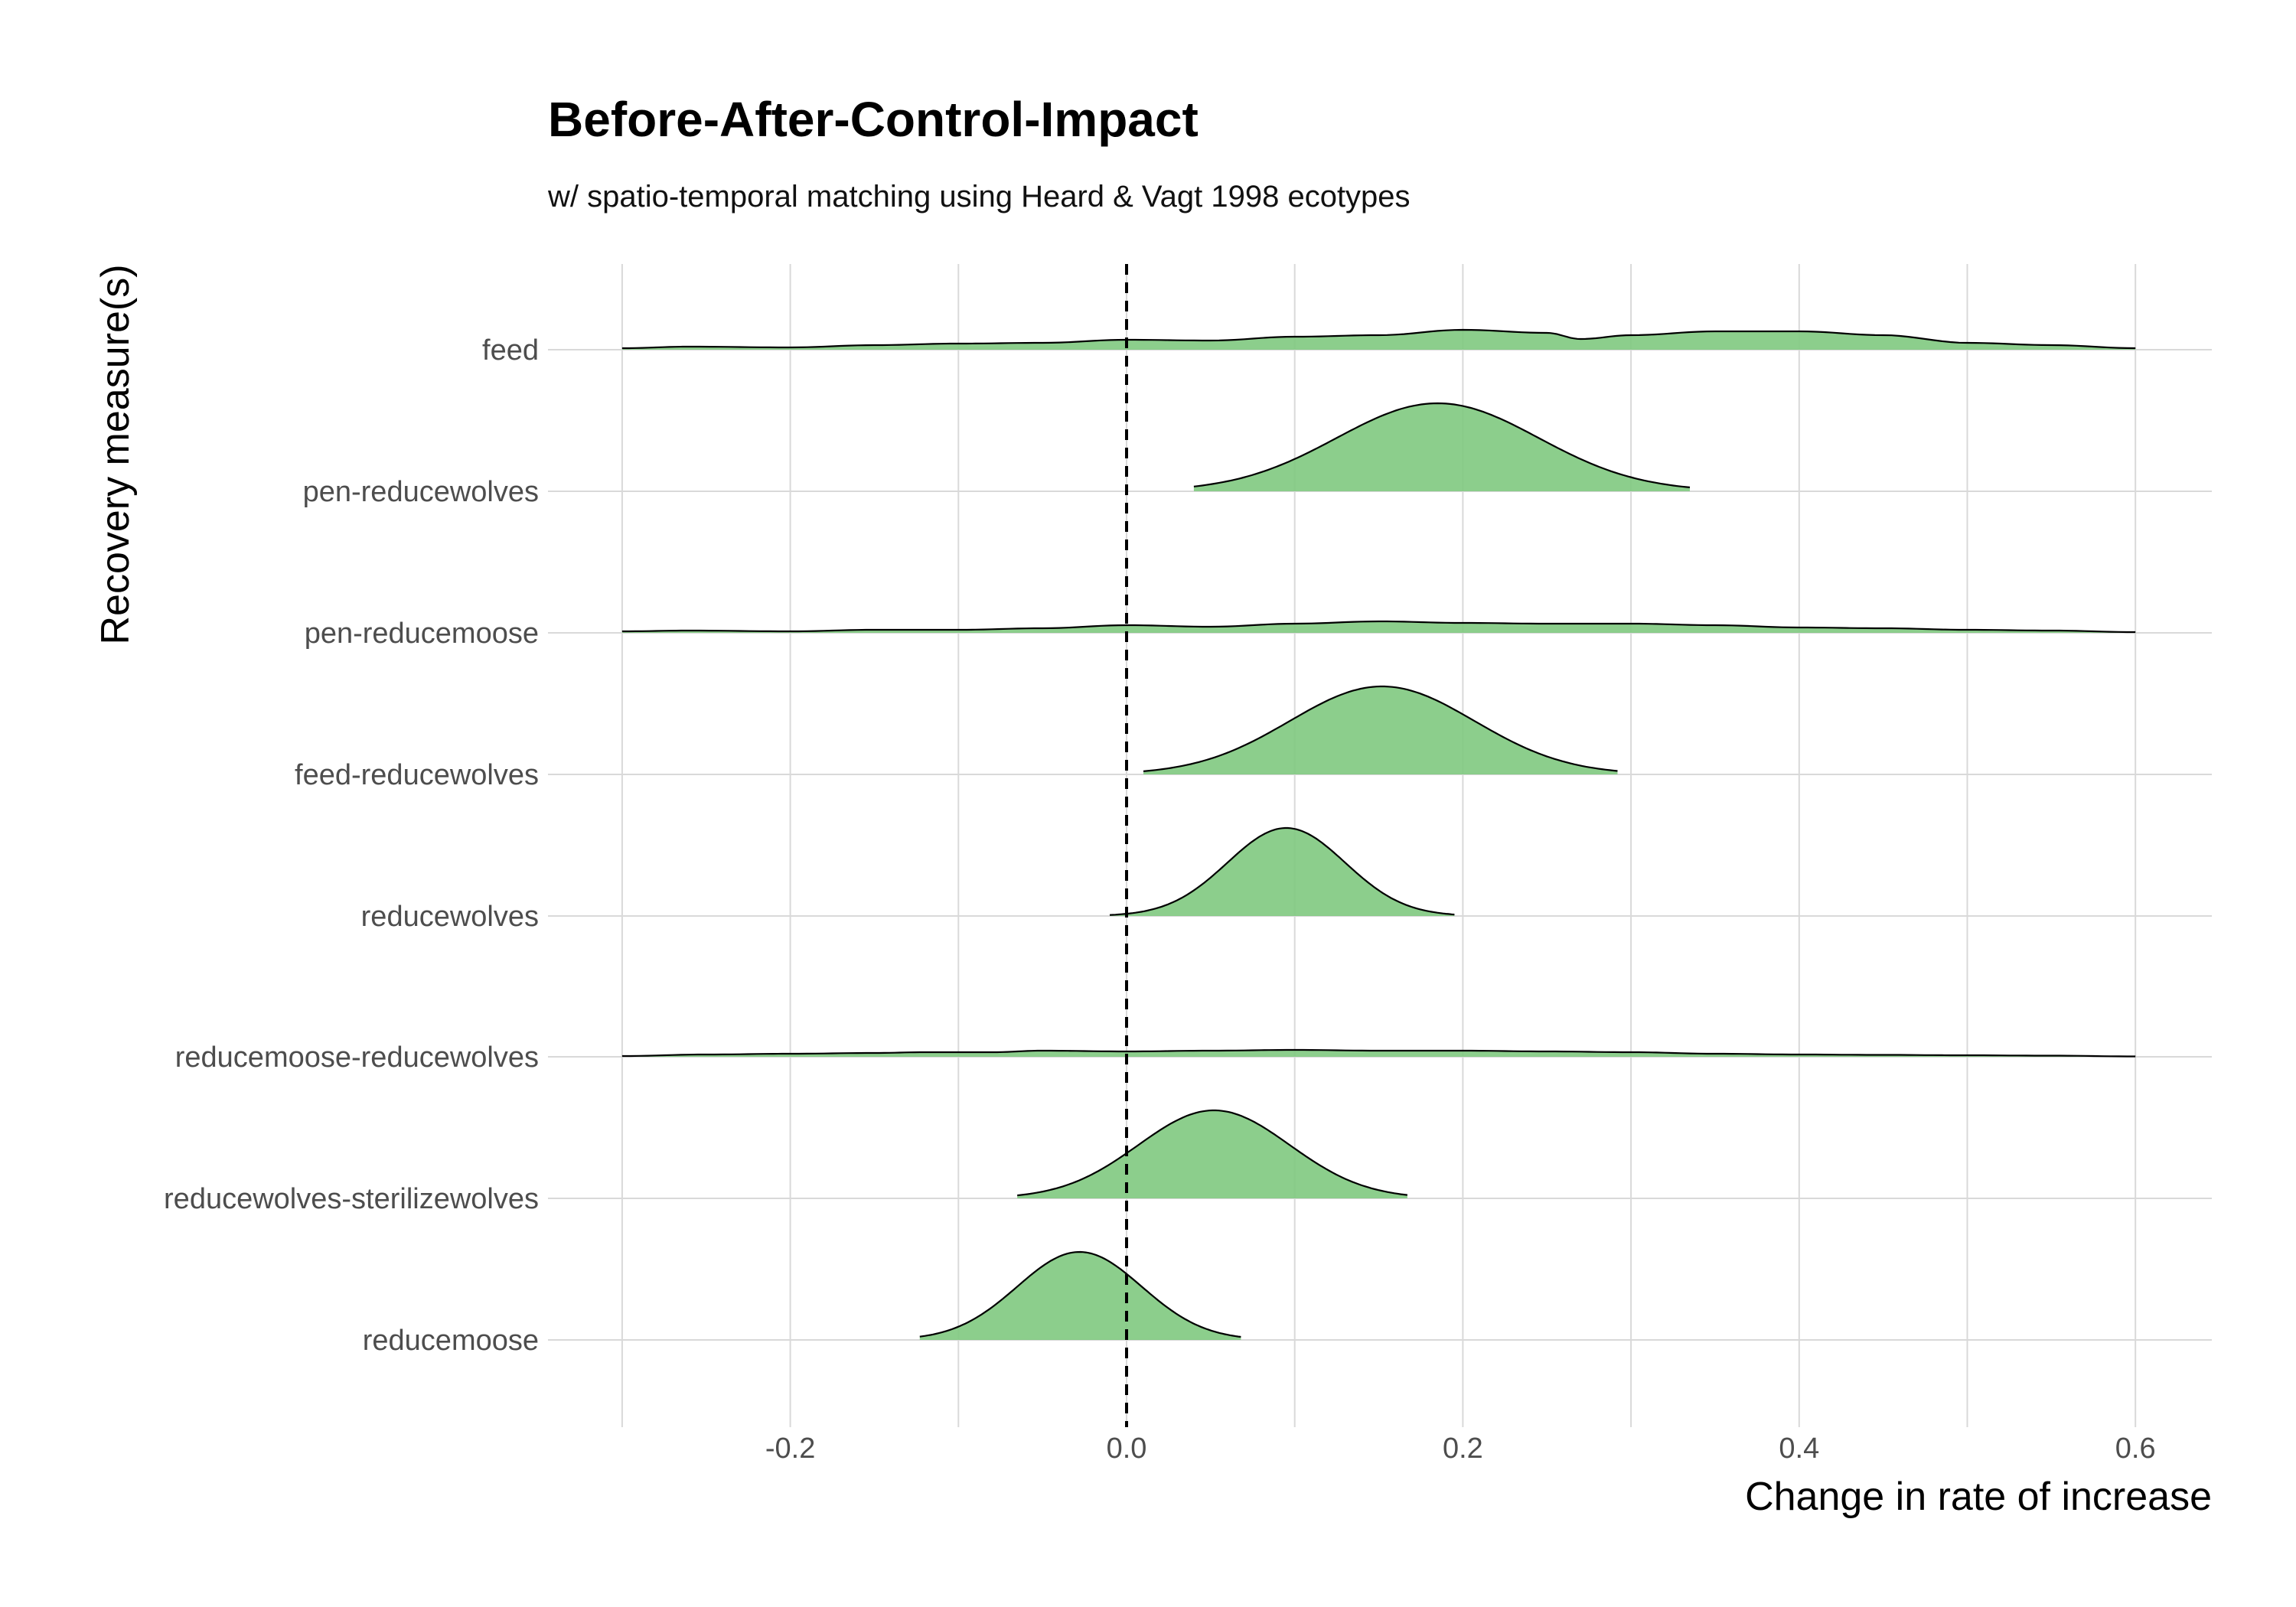  I want to click on ridge-outline-reducemoose, so click(1080, 1294).